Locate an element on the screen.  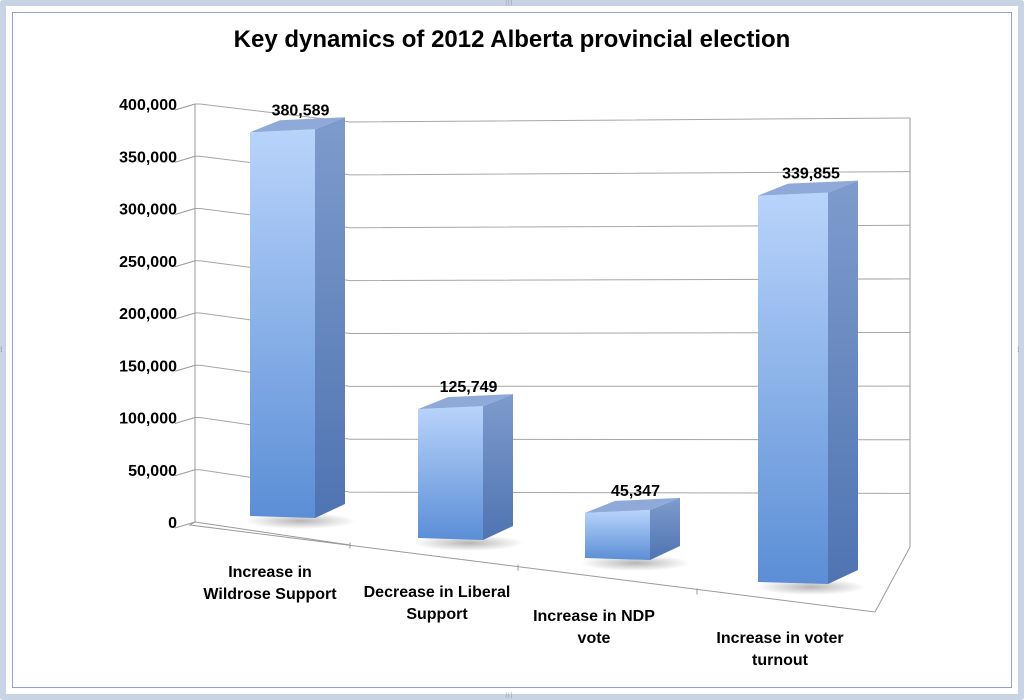
x-tick-label: Decrease in Liberal is located at coordinates (437, 592).